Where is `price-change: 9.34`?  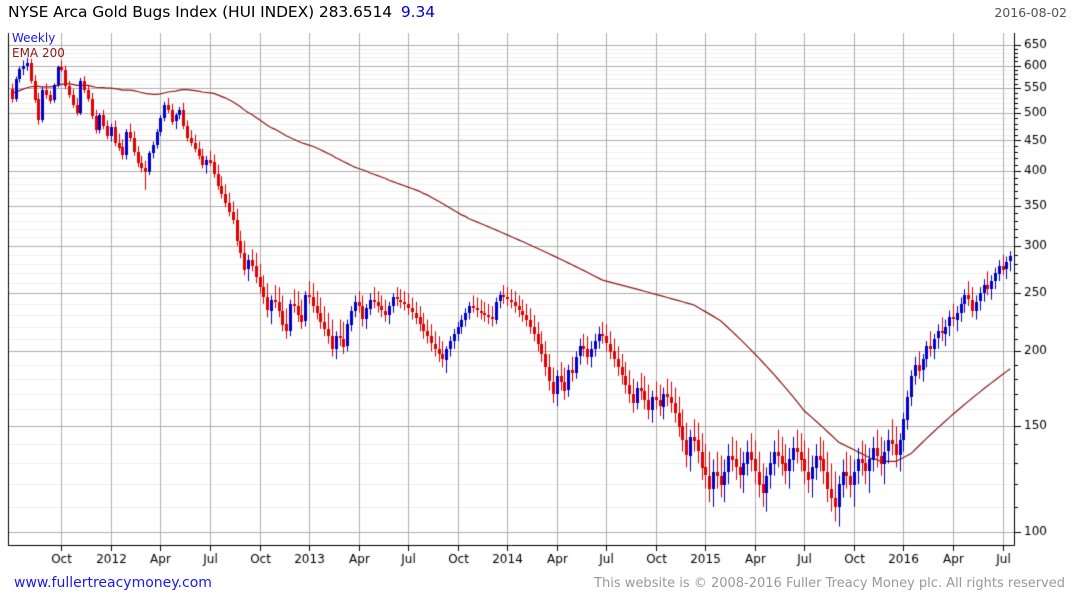 price-change: 9.34 is located at coordinates (418, 12).